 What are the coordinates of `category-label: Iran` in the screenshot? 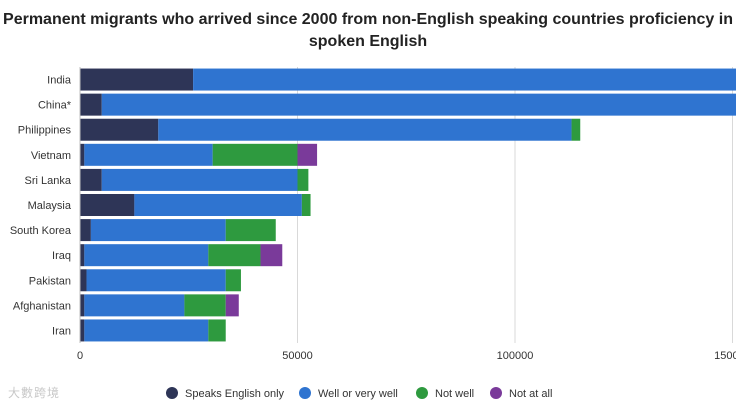 It's located at (61, 331).